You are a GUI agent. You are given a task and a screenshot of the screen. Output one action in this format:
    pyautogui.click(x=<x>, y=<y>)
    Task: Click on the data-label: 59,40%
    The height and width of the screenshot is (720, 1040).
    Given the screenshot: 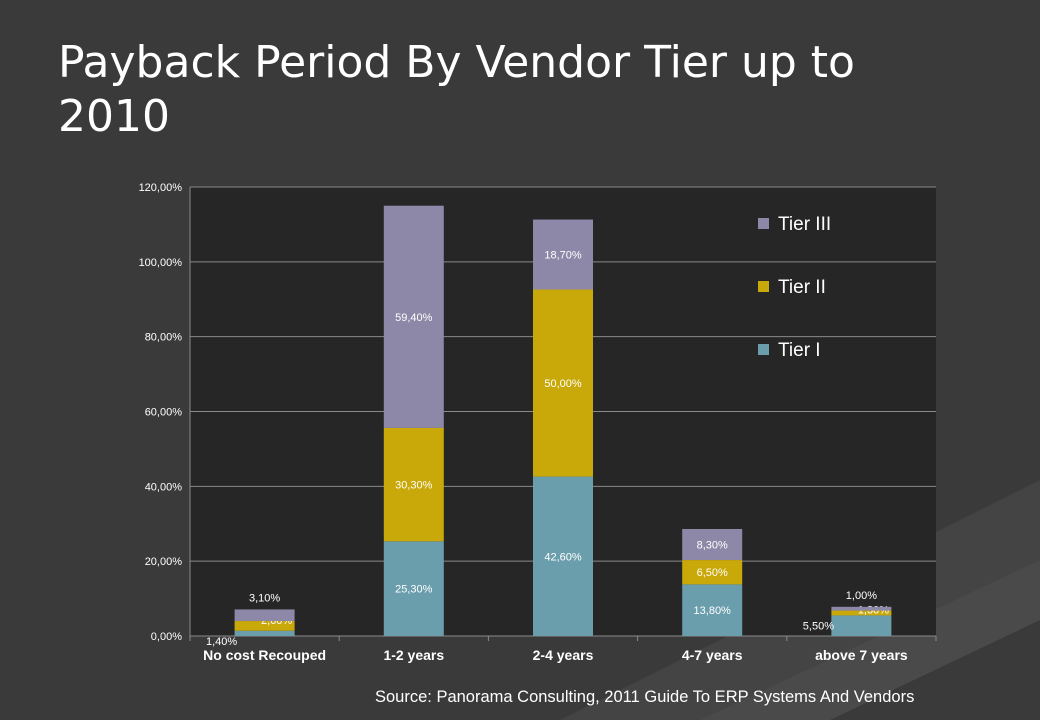 What is the action you would take?
    pyautogui.click(x=414, y=318)
    